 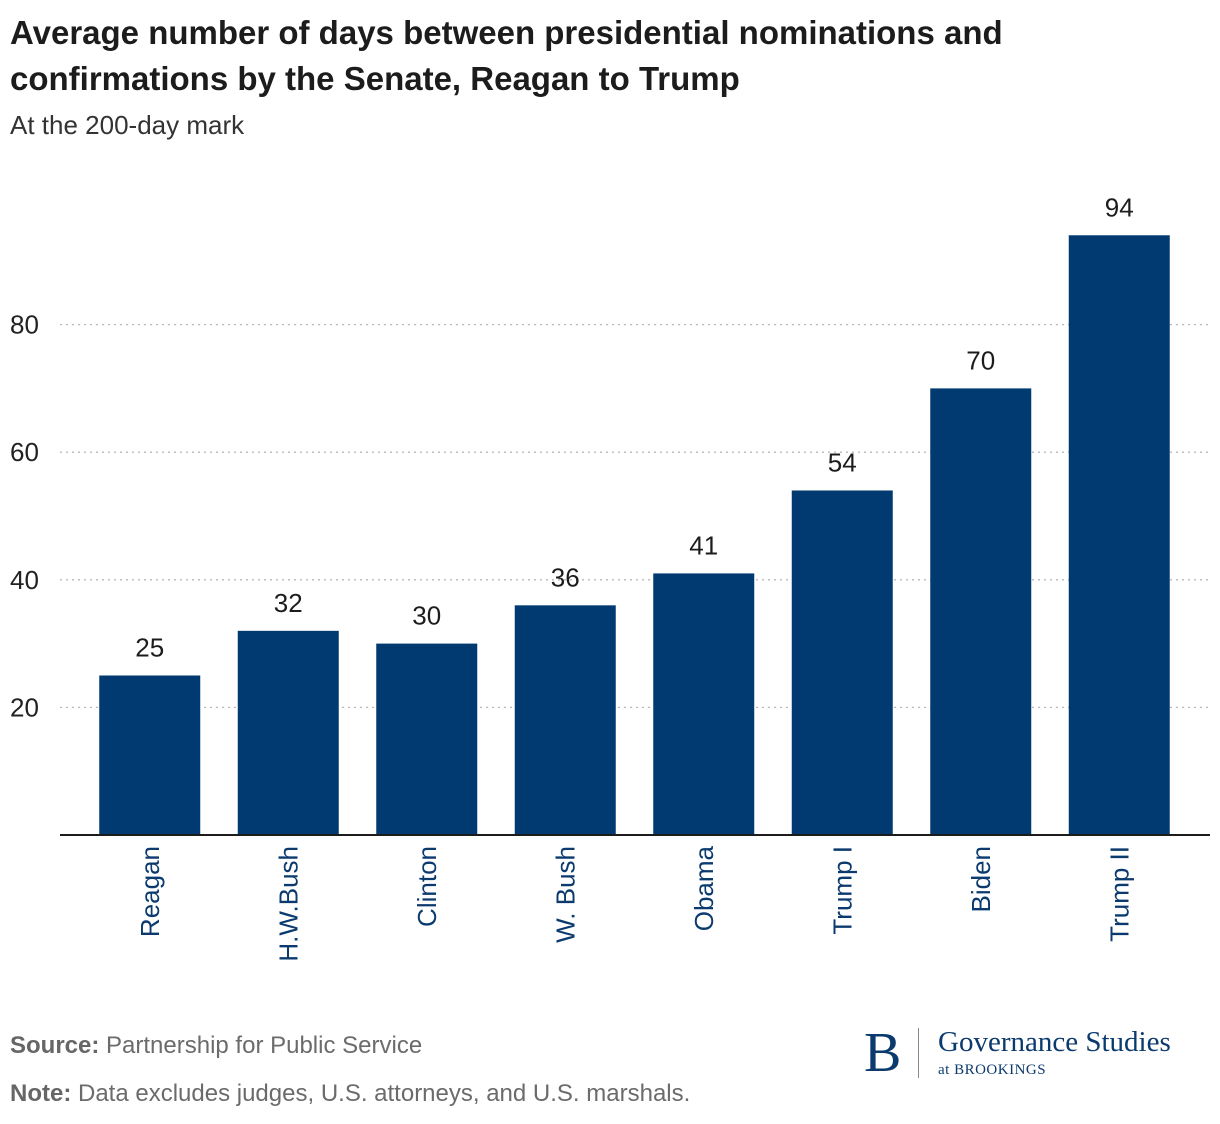 I want to click on logo-divider, so click(x=918, y=1053).